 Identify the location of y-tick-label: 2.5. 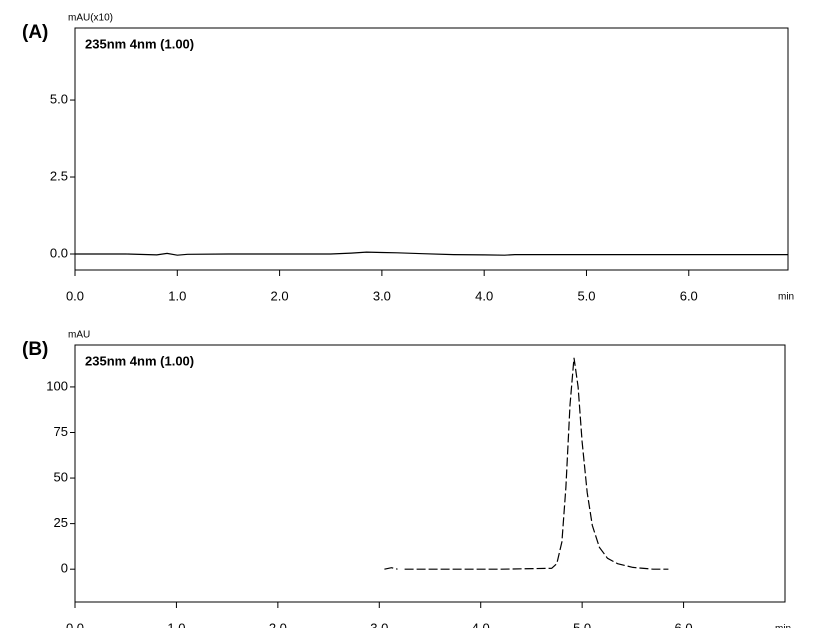
(59, 175).